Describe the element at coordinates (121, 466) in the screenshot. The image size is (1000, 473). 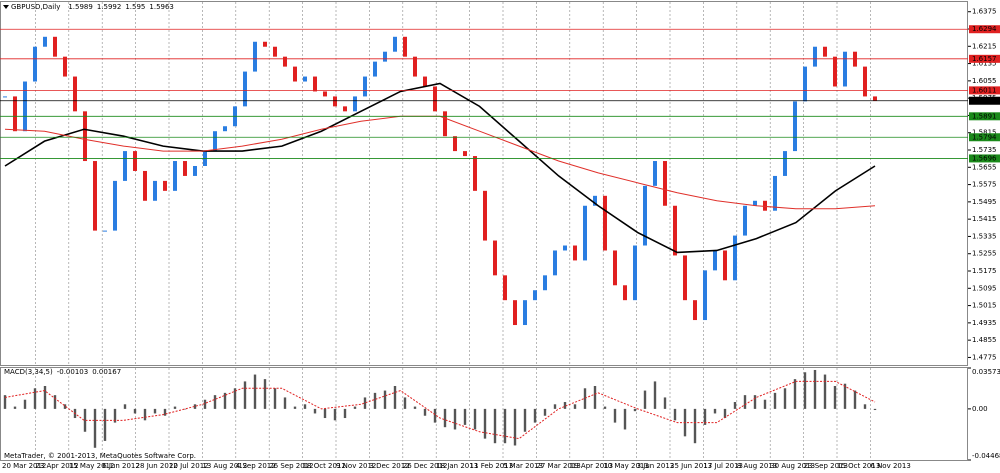
I see `x-tick-label: 6 Jun 2012` at that location.